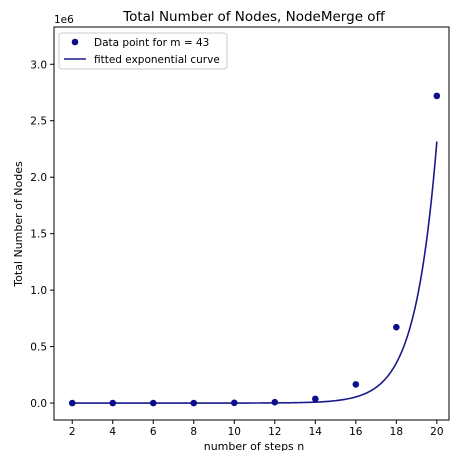 The height and width of the screenshot is (451, 450). What do you see at coordinates (38, 178) in the screenshot?
I see `y-tick-label: 2.0` at bounding box center [38, 178].